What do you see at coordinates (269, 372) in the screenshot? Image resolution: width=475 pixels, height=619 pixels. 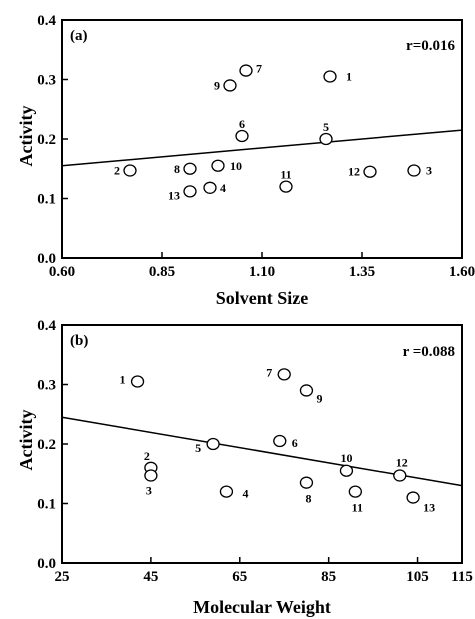 I see `panel-b-point-label-7: 7` at bounding box center [269, 372].